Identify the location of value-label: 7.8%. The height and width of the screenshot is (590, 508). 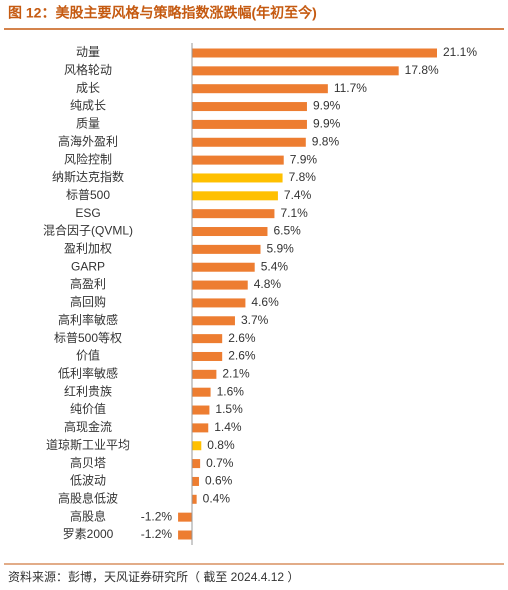
(303, 177).